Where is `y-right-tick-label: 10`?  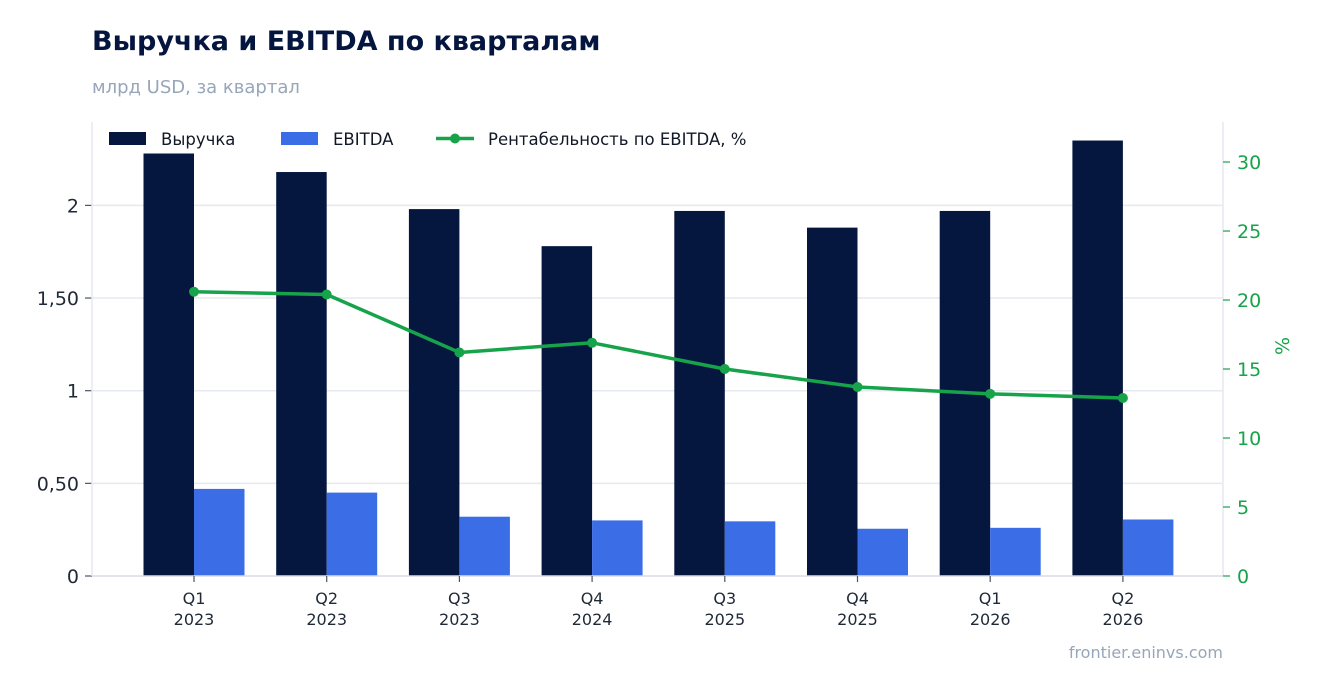
y-right-tick-label: 10 is located at coordinates (1249, 439).